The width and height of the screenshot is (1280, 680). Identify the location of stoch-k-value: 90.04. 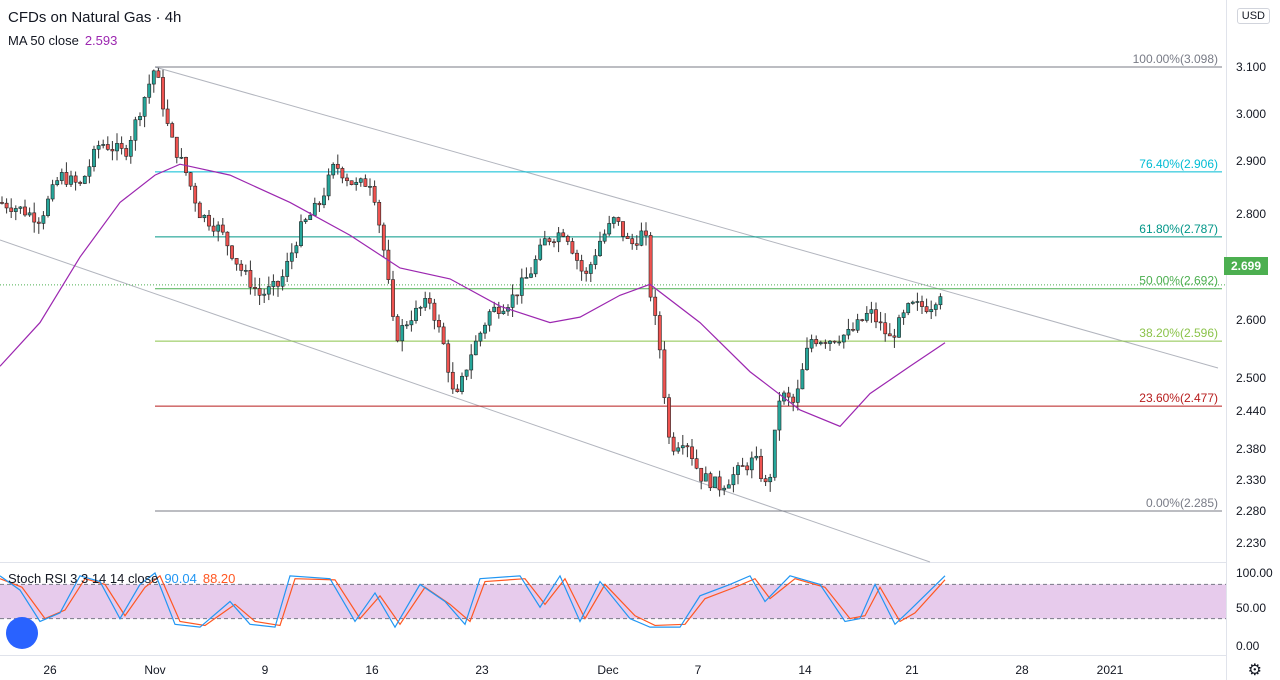
(180, 578).